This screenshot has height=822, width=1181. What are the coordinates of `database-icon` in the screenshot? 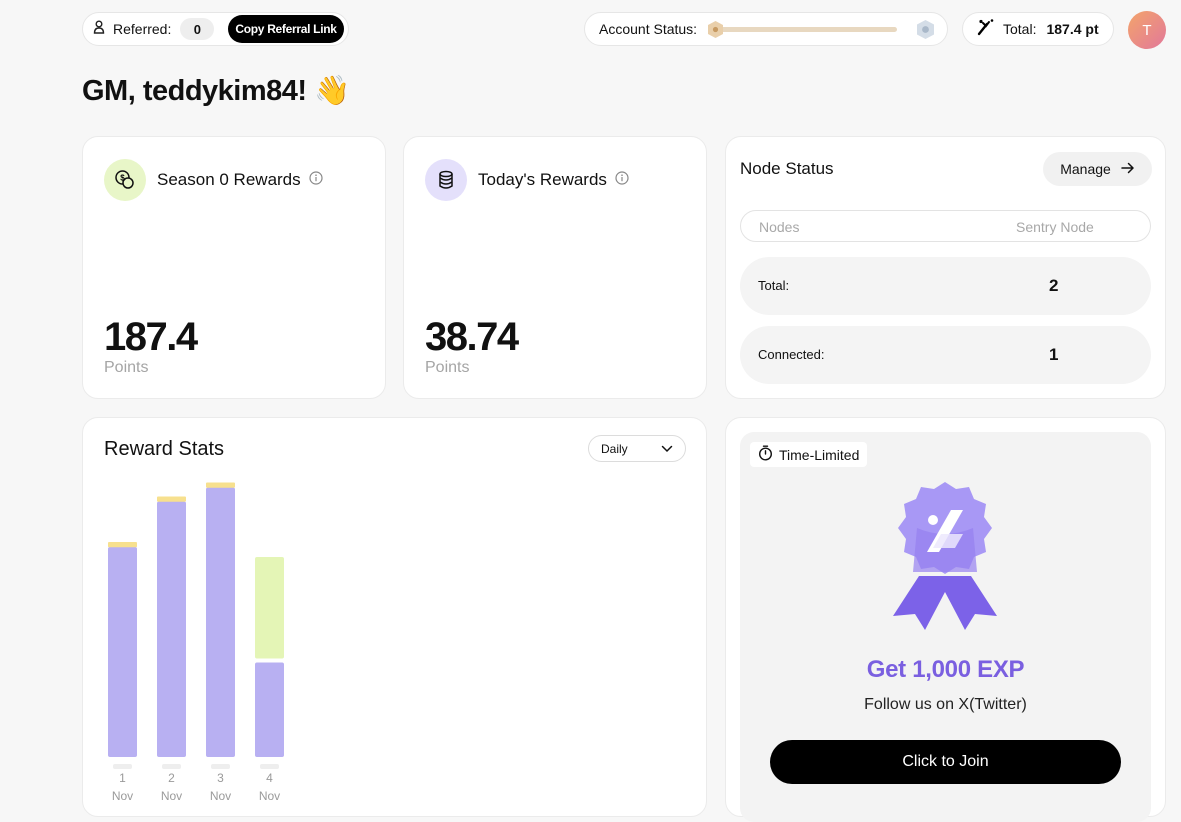 It's located at (446, 180).